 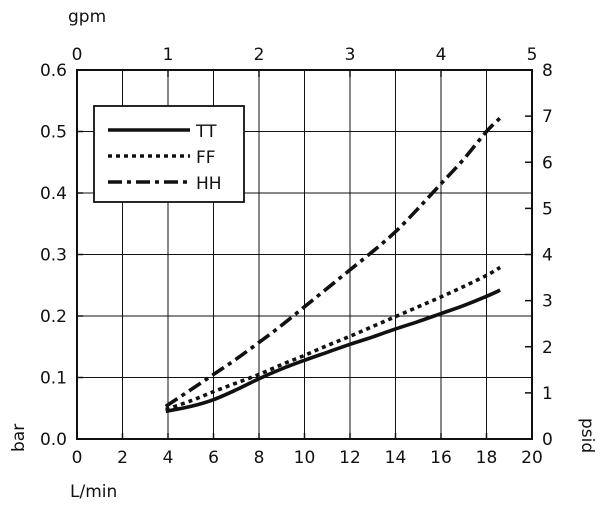 What do you see at coordinates (206, 132) in the screenshot?
I see `legend-label-tt: TT` at bounding box center [206, 132].